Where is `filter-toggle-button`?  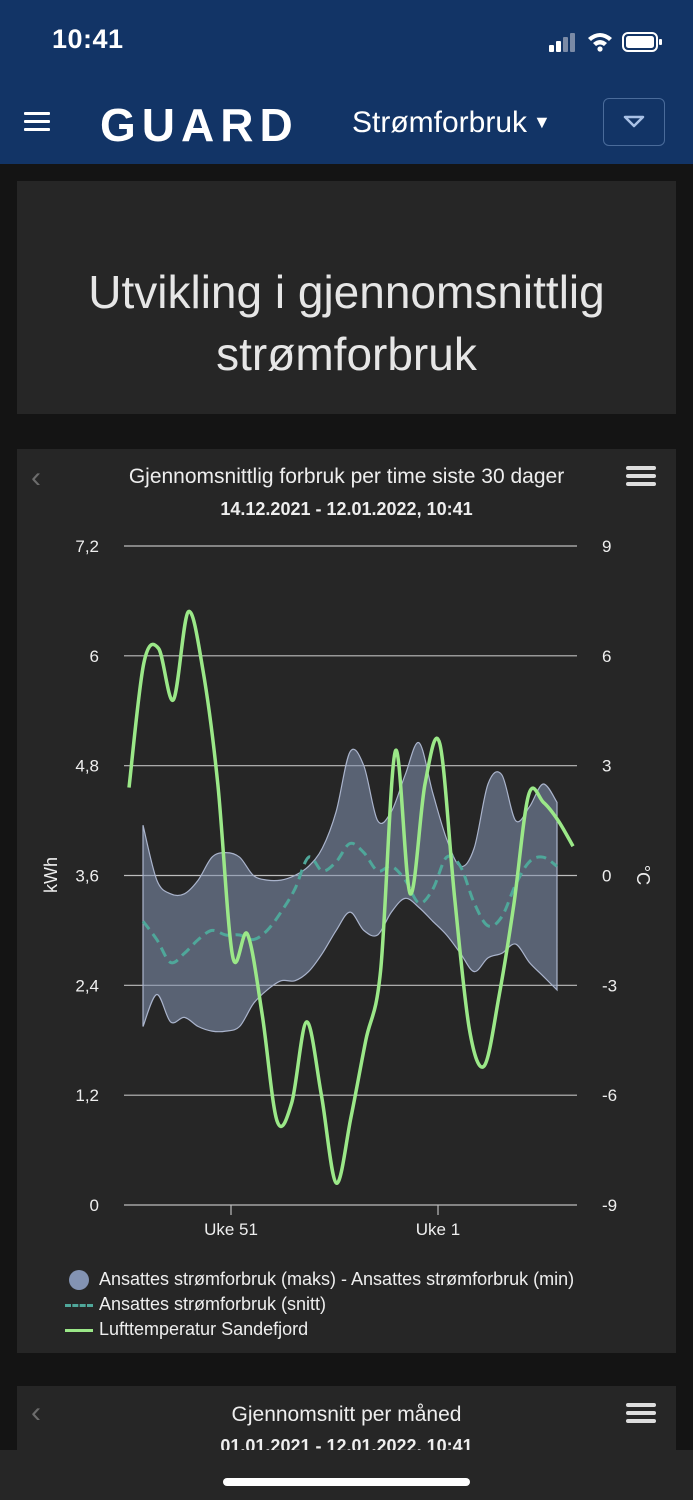
filter-toggle-button is located at coordinates (634, 122).